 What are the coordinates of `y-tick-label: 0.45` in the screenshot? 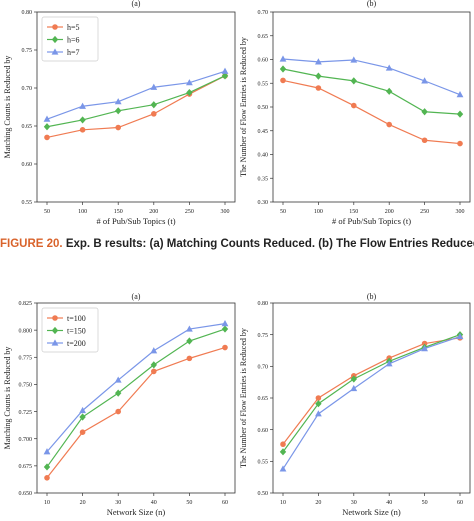 It's located at (263, 132).